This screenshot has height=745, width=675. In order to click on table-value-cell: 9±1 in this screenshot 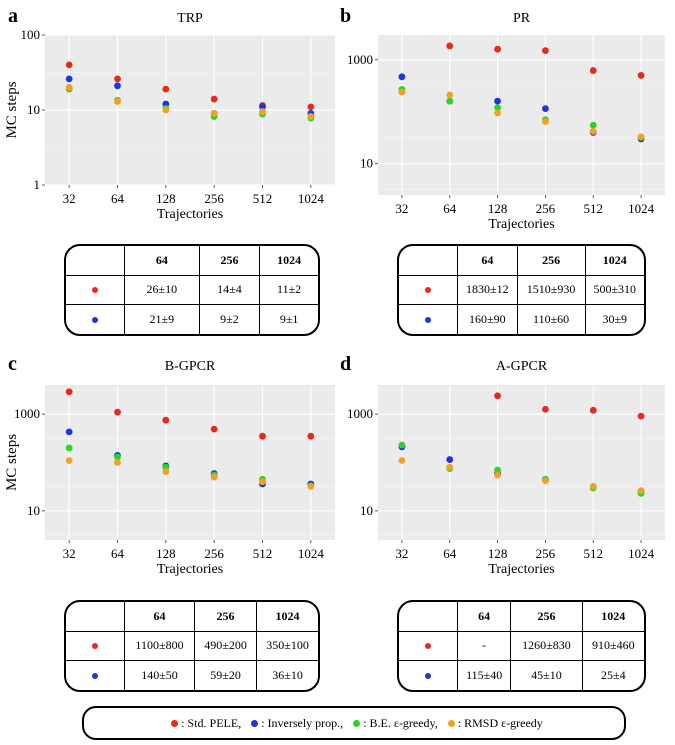, I will do `click(288, 319)`.